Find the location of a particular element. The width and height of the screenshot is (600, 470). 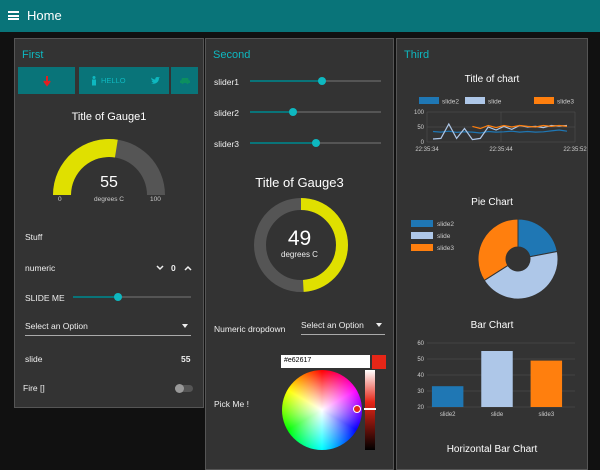

slider1-label: slider1 is located at coordinates (227, 82).